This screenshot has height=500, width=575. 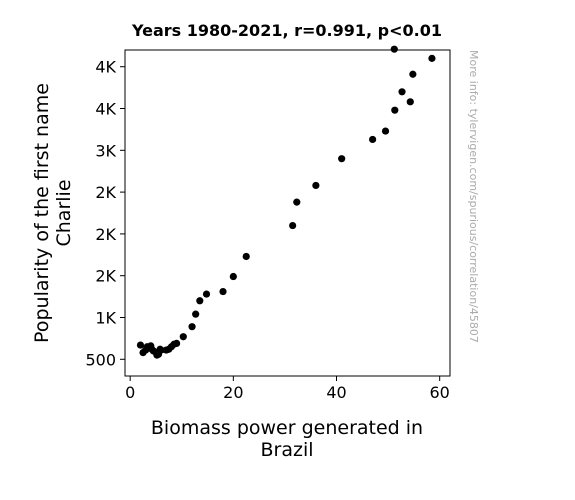 What do you see at coordinates (287, 428) in the screenshot?
I see `x-axis-label-line-1: Biomass power generated in` at bounding box center [287, 428].